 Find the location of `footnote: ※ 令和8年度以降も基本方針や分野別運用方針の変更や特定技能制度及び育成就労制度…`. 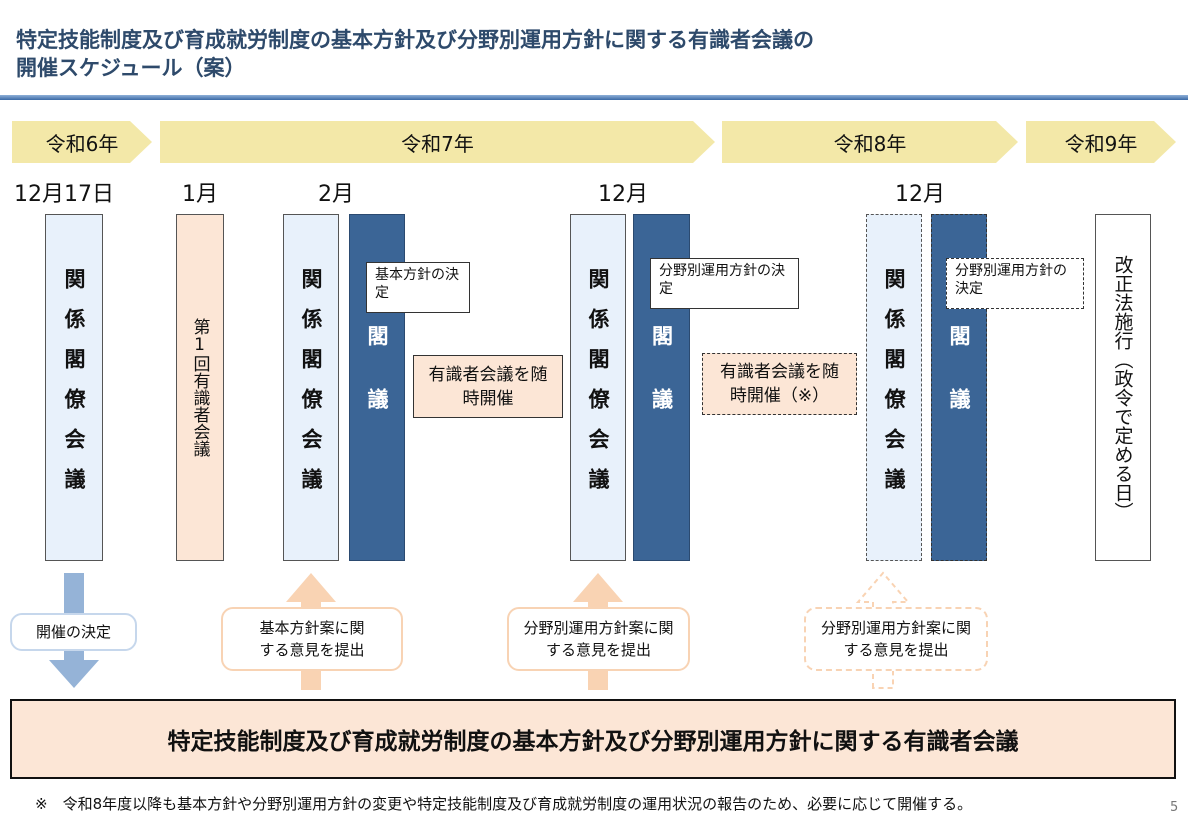

footnote: ※ 令和8年度以降も基本方針や分野別運用方針の変更や特定技能制度及び育成就労制度… is located at coordinates (504, 804).